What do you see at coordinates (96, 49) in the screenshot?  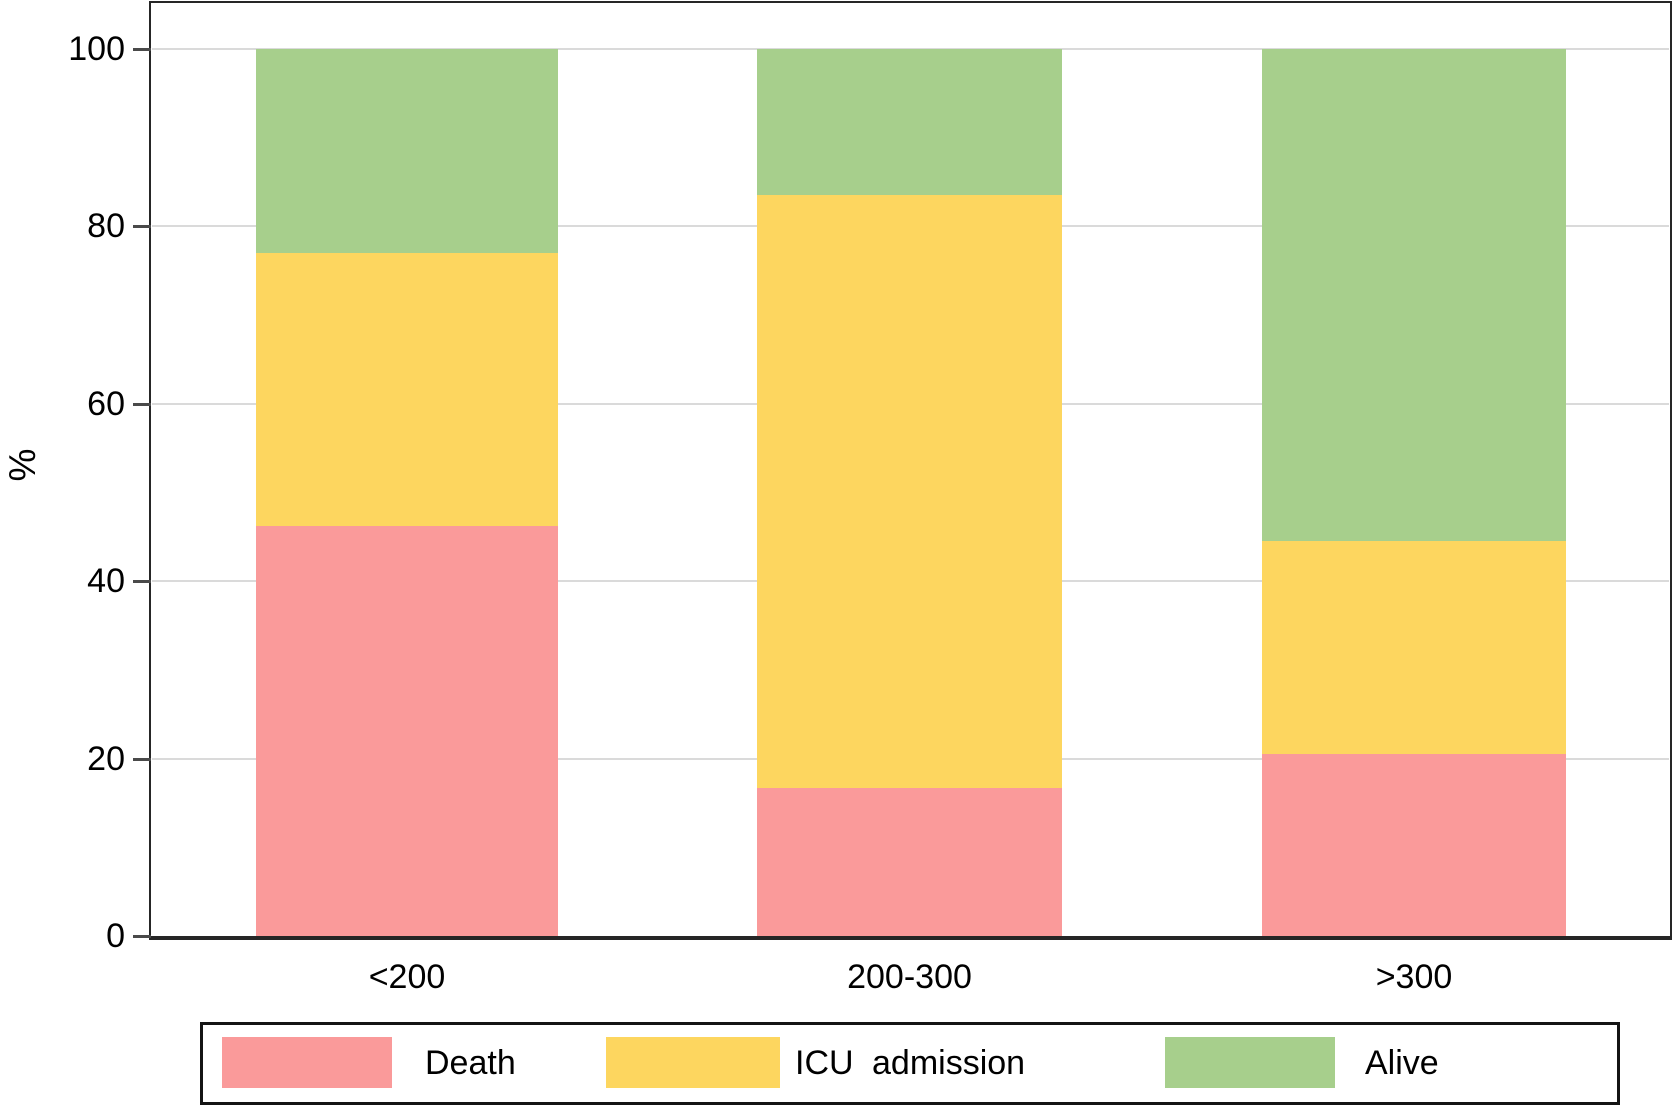 I see `y-tick-label-100: 100` at bounding box center [96, 49].